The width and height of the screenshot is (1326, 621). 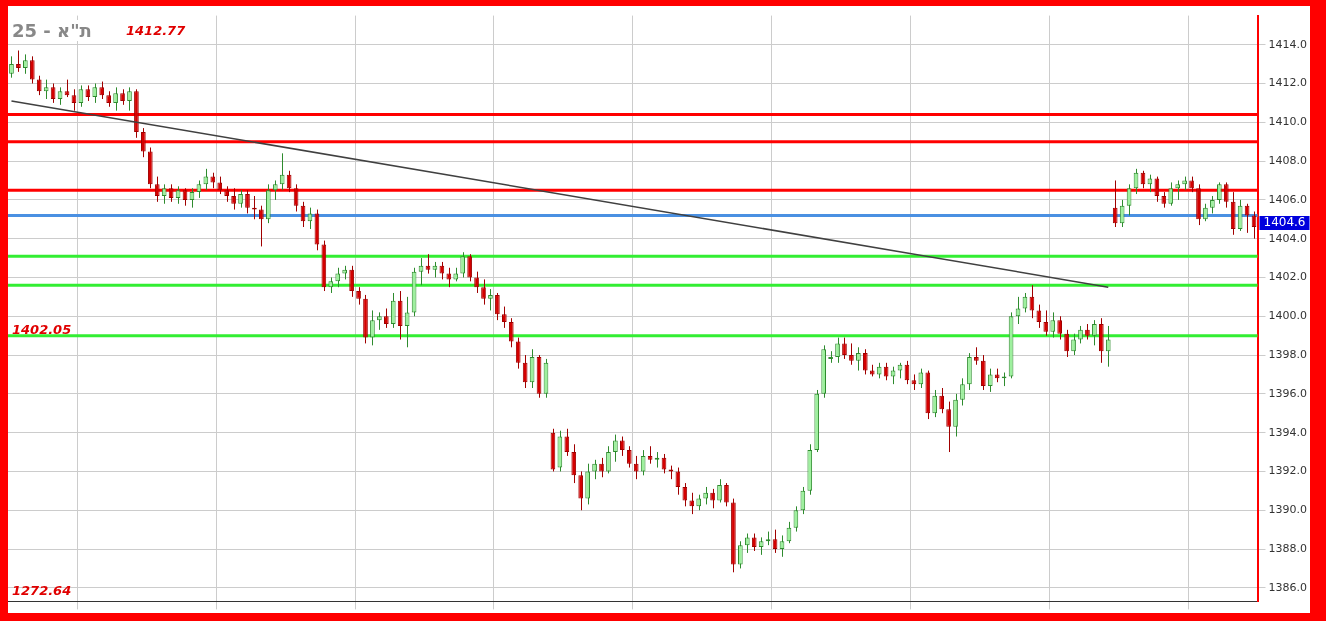 What do you see at coordinates (1288, 432) in the screenshot?
I see `y-tick-label: 1394.0` at bounding box center [1288, 432].